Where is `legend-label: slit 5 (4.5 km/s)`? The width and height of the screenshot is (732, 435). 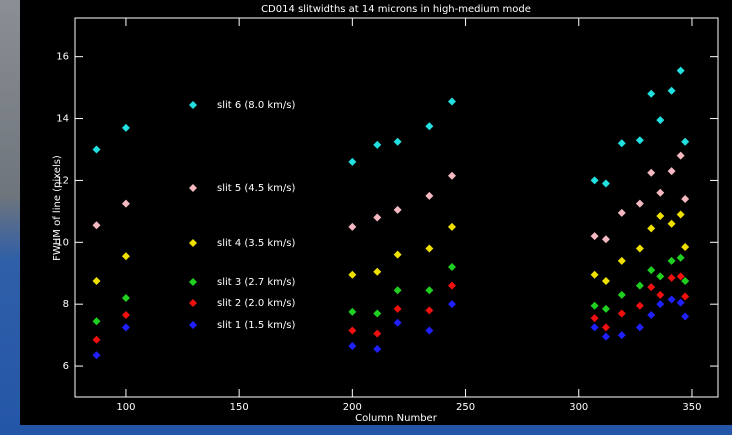
legend-label: slit 5 (4.5 km/s) is located at coordinates (256, 188).